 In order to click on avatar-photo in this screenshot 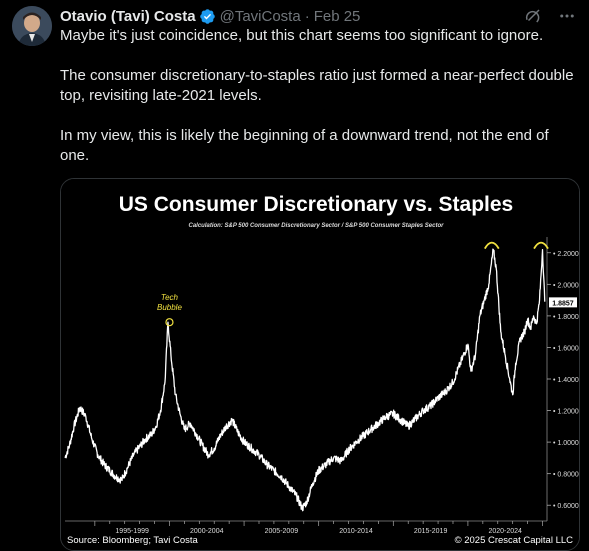, I will do `click(32, 26)`.